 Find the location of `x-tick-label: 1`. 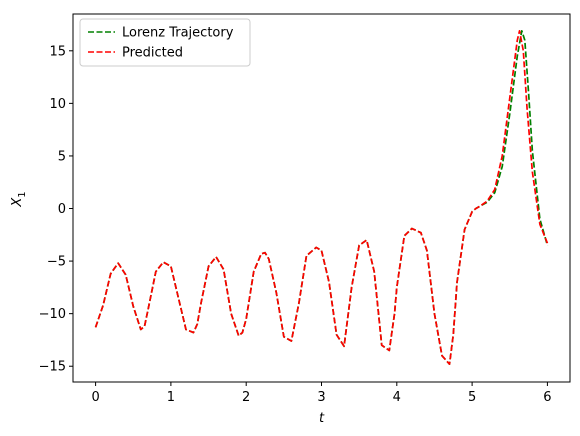

x-tick-label: 1 is located at coordinates (171, 397).